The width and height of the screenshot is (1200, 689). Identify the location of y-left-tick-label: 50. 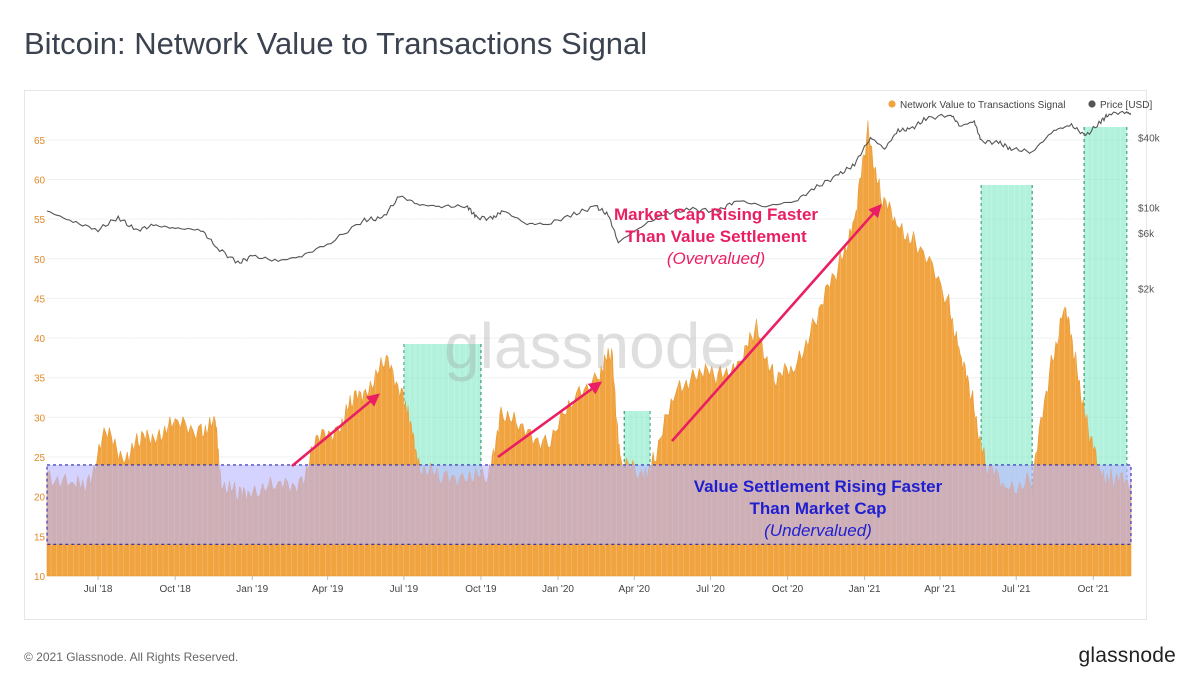
(40, 260).